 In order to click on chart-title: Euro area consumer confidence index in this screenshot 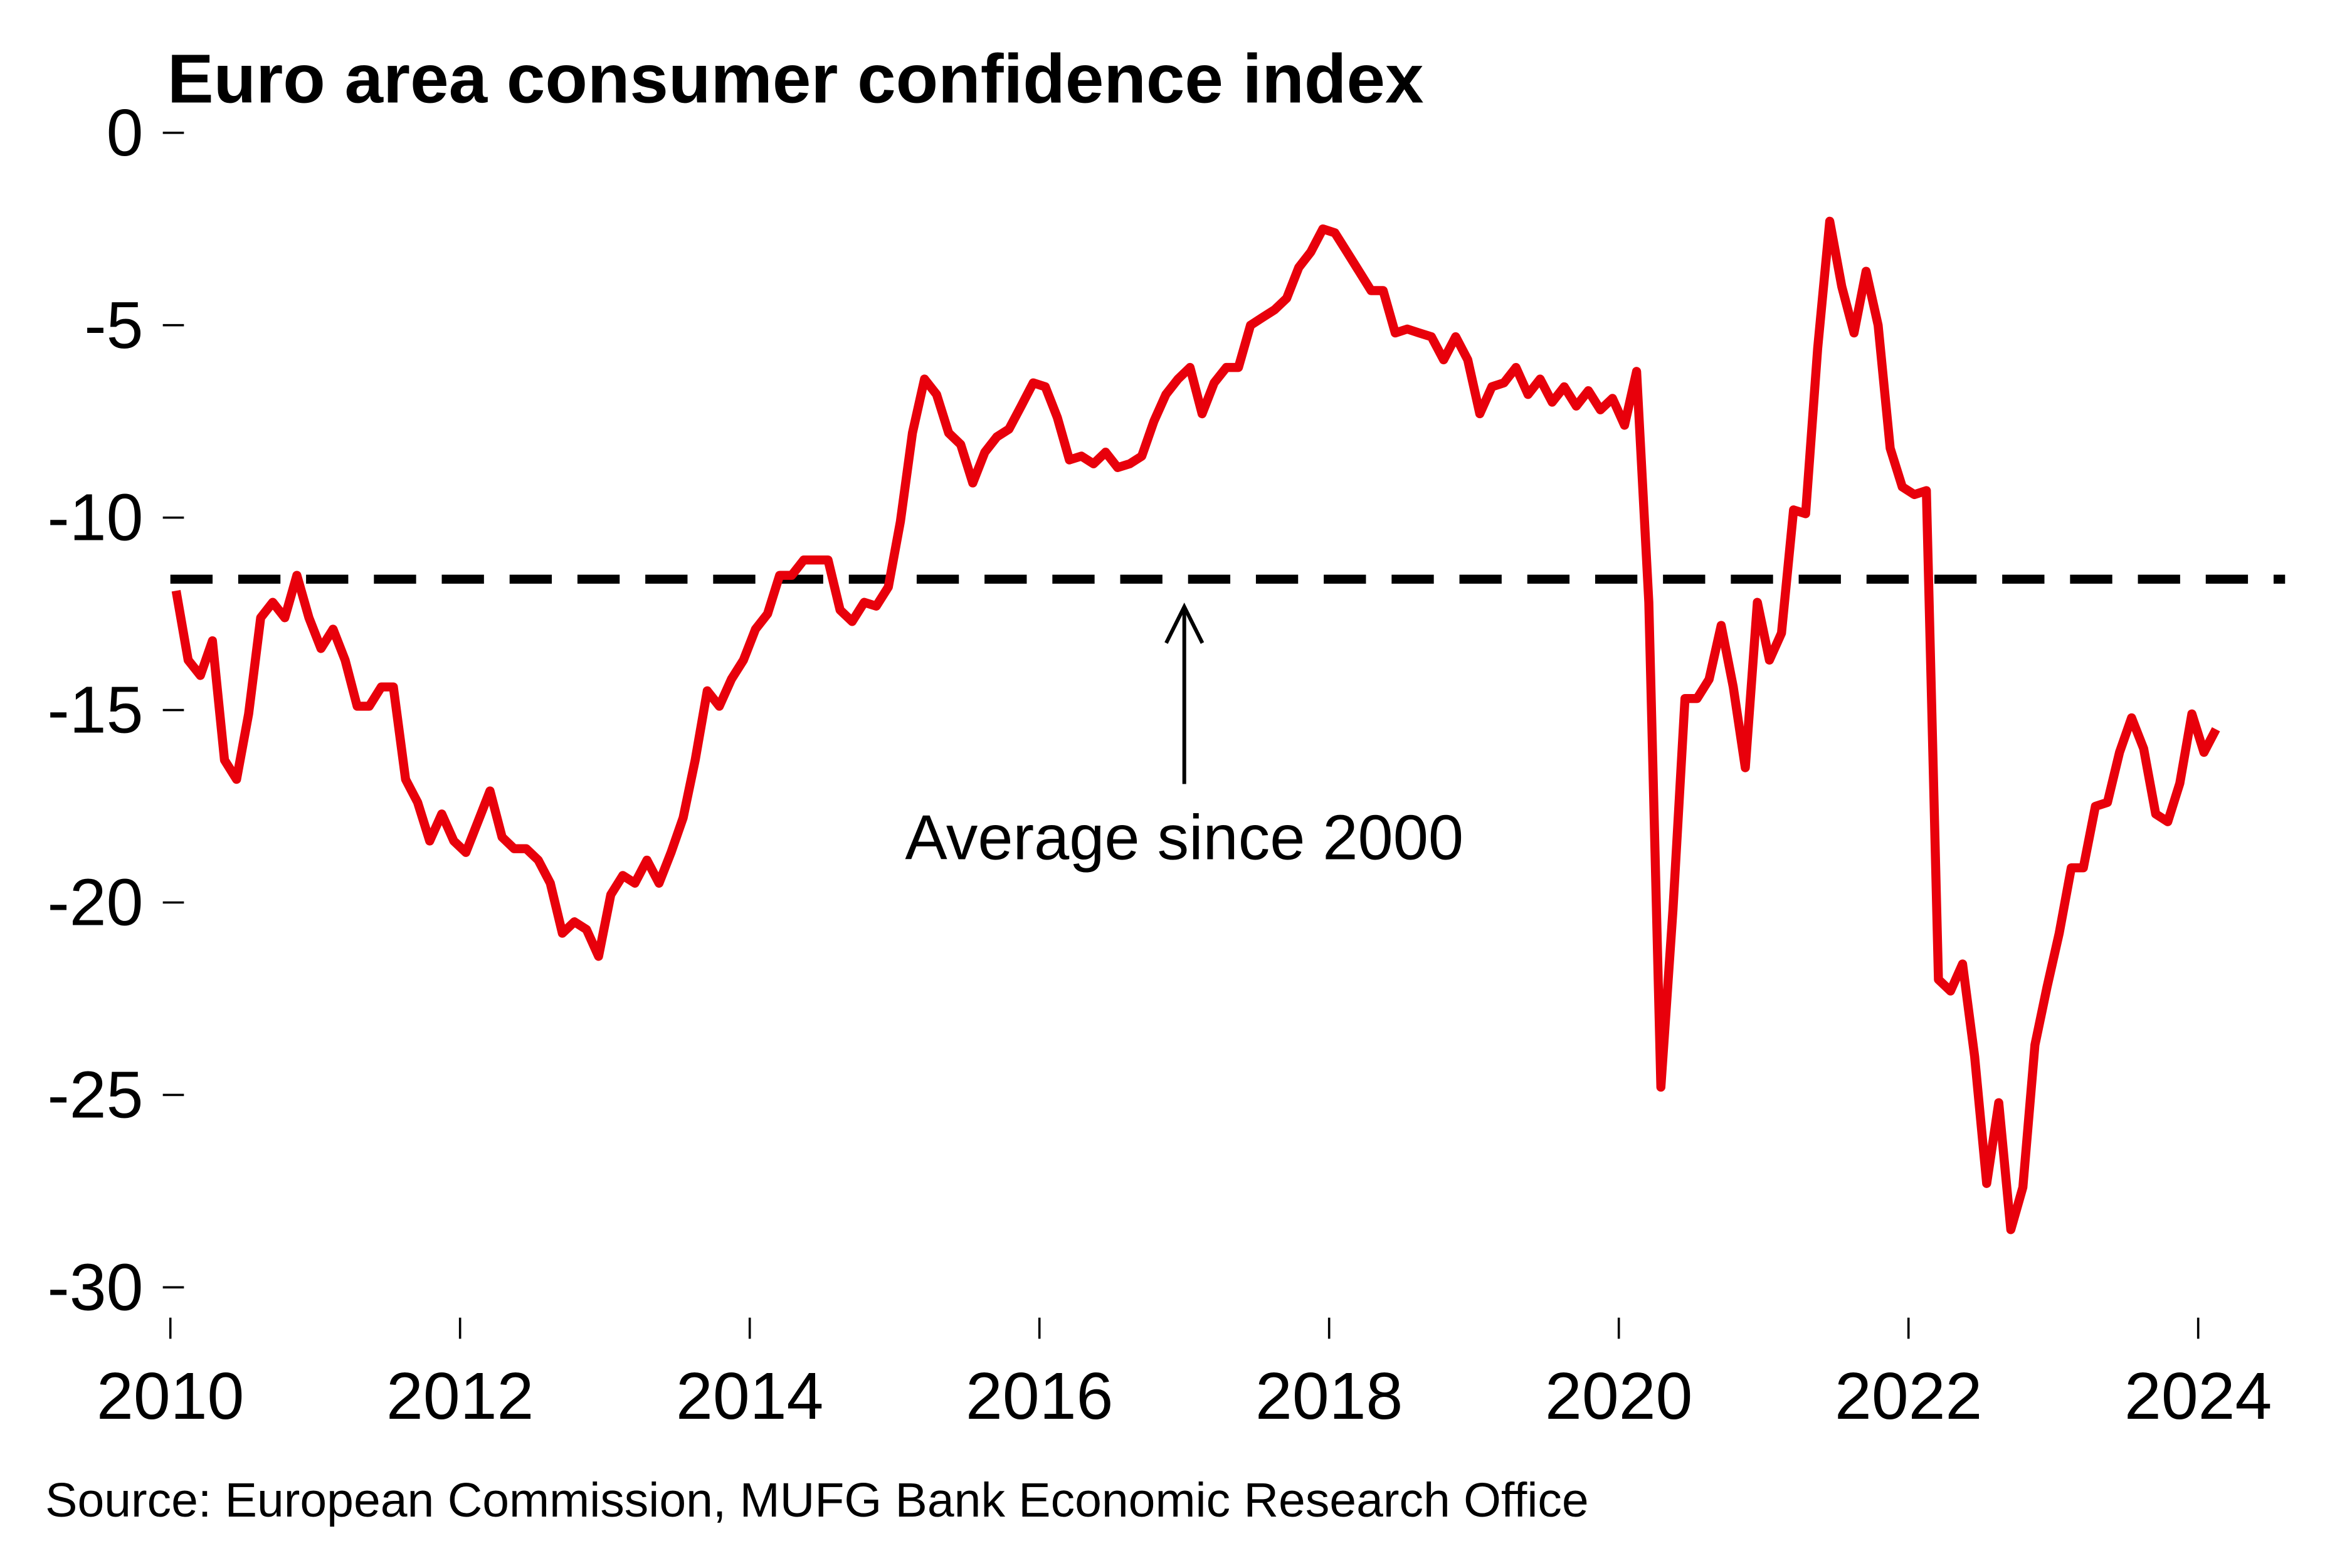, I will do `click(795, 79)`.